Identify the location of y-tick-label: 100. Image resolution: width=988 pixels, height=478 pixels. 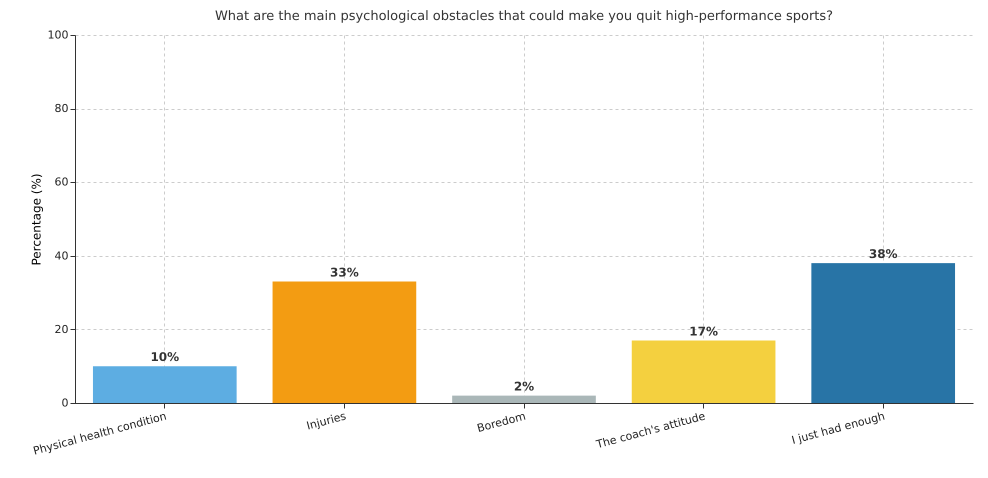
(58, 35).